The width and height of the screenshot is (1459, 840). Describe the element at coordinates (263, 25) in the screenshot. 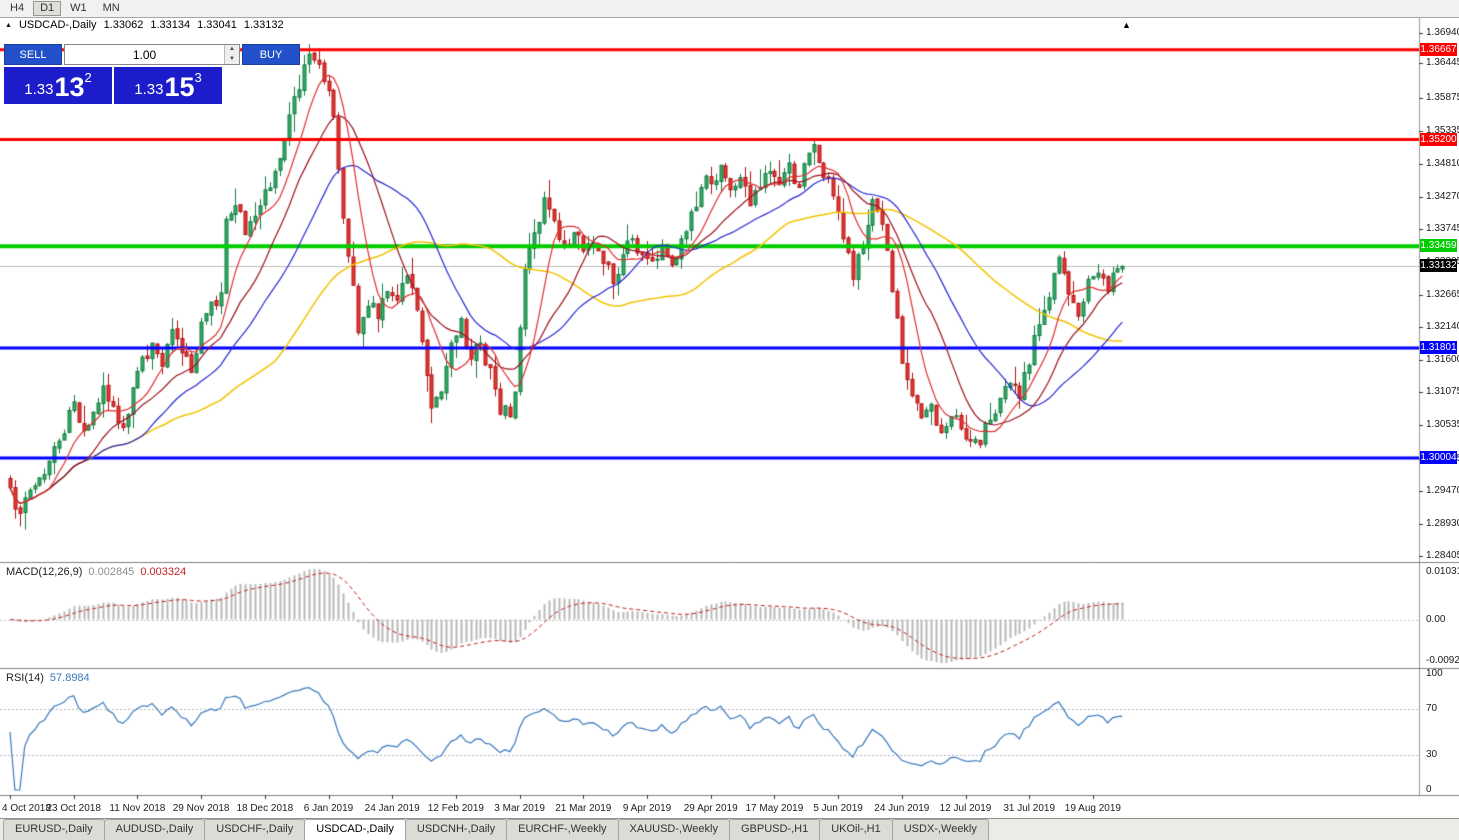

I see `ohlc-close: 1.33132` at that location.